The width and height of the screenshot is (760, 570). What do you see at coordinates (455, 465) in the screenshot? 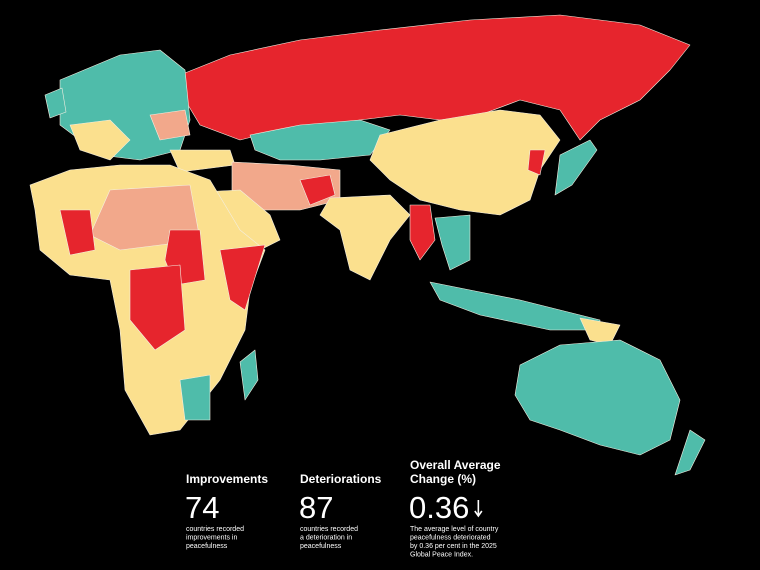
I see `stat-title: Overall Average` at bounding box center [455, 465].